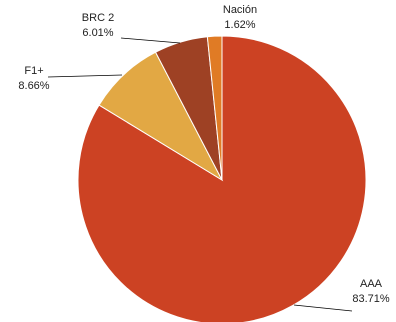 This screenshot has height=322, width=396. What do you see at coordinates (33, 71) in the screenshot?
I see `slice-label-name: F1+` at bounding box center [33, 71].